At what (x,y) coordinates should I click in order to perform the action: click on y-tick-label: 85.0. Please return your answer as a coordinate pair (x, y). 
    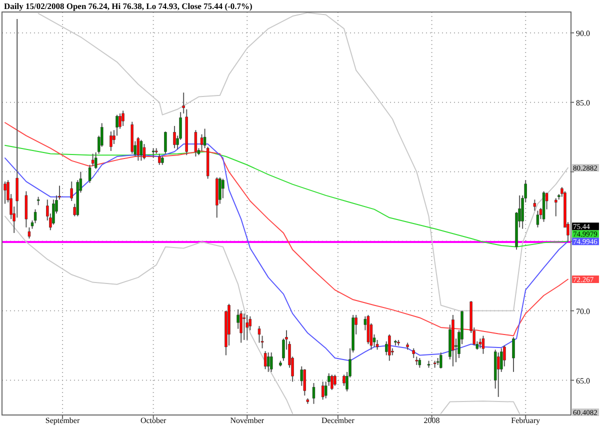
    Looking at the image, I should click on (583, 103).